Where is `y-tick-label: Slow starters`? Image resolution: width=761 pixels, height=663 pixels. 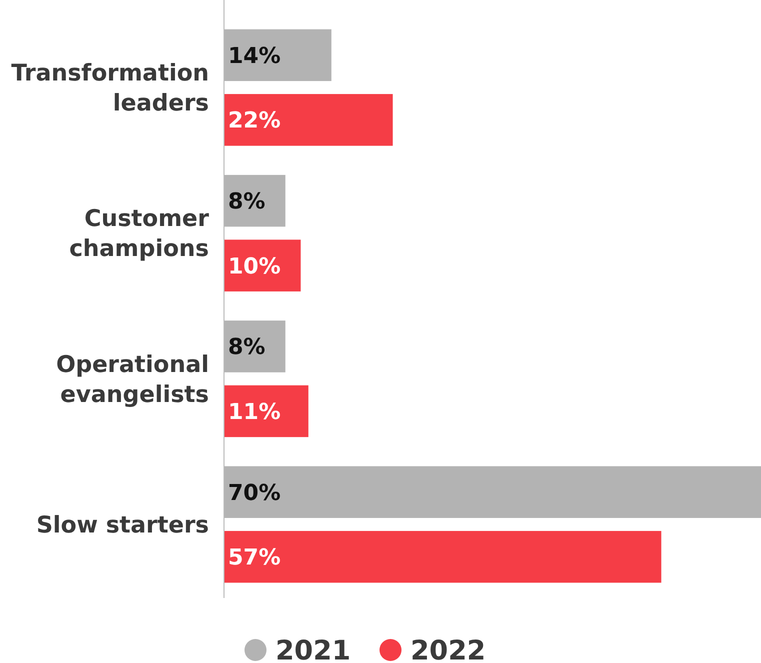 y-tick-label: Slow starters is located at coordinates (122, 525).